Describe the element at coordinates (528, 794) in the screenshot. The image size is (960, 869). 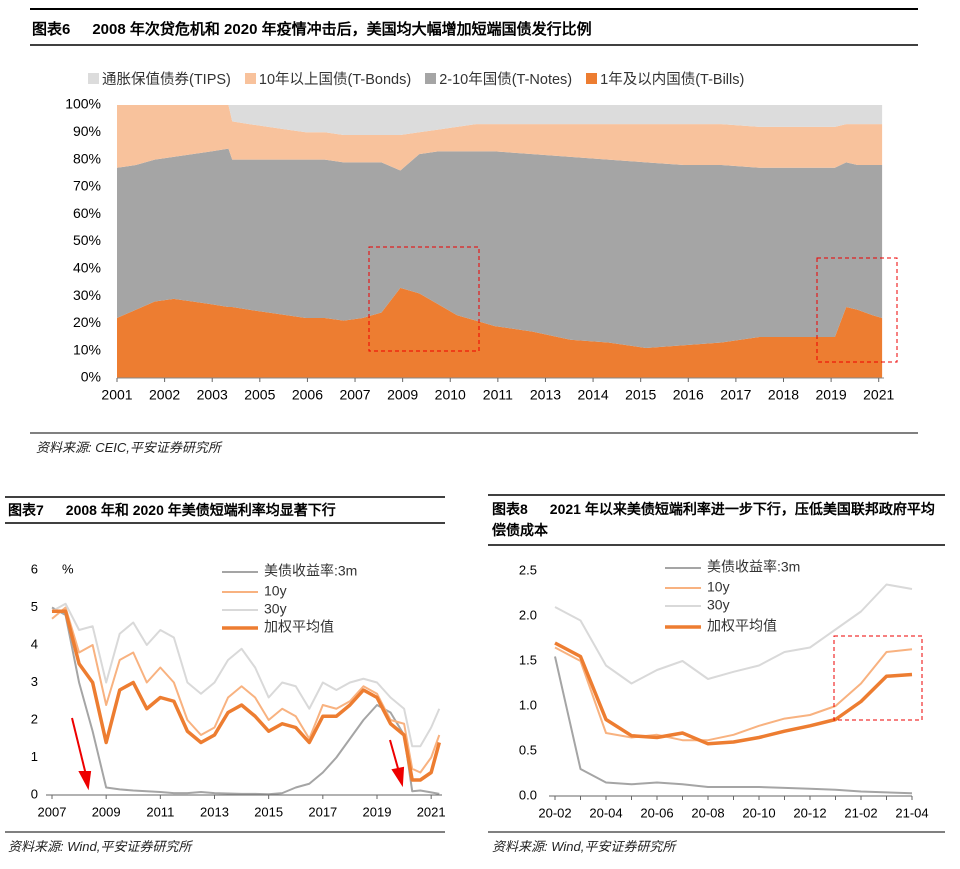
I see `y-tick-label: 0.0` at that location.